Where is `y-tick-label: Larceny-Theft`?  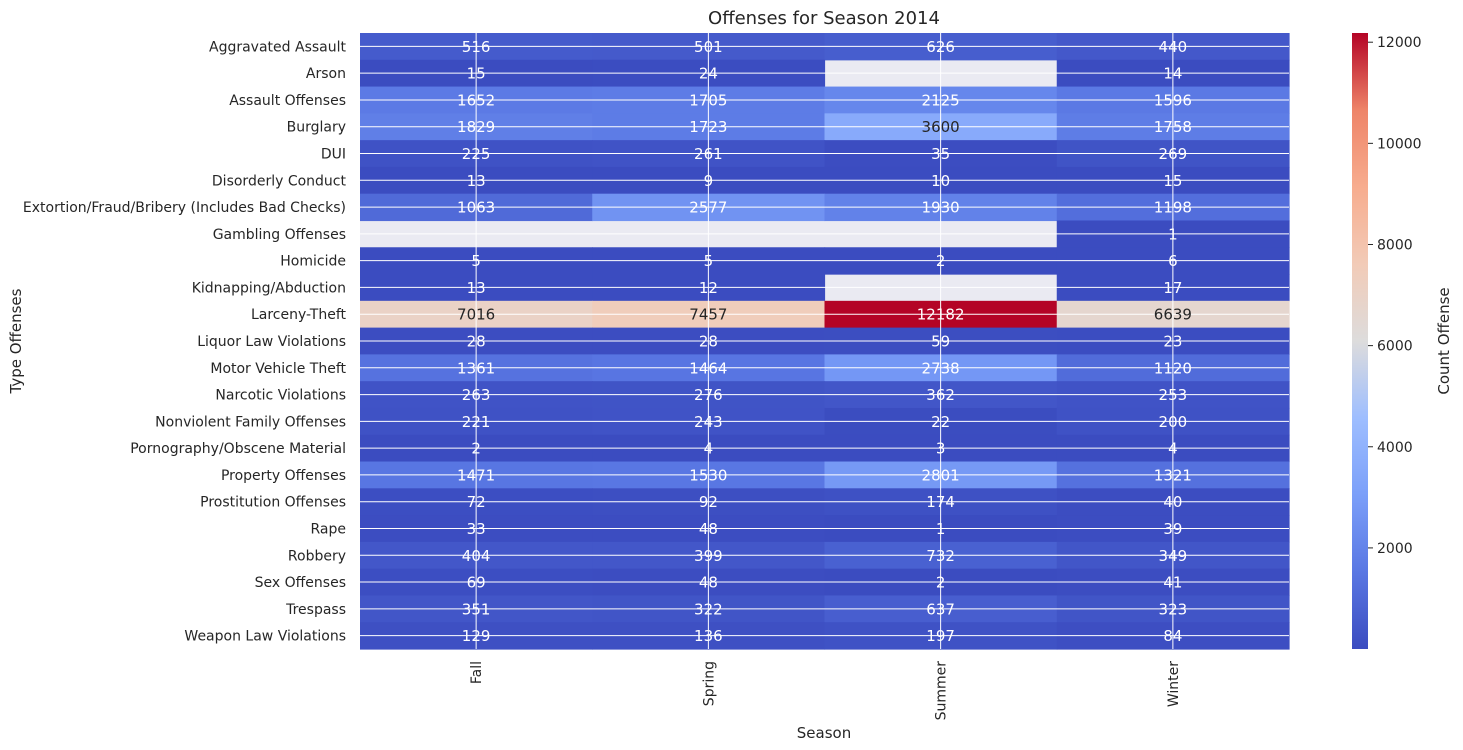
y-tick-label: Larceny-Theft is located at coordinates (299, 315).